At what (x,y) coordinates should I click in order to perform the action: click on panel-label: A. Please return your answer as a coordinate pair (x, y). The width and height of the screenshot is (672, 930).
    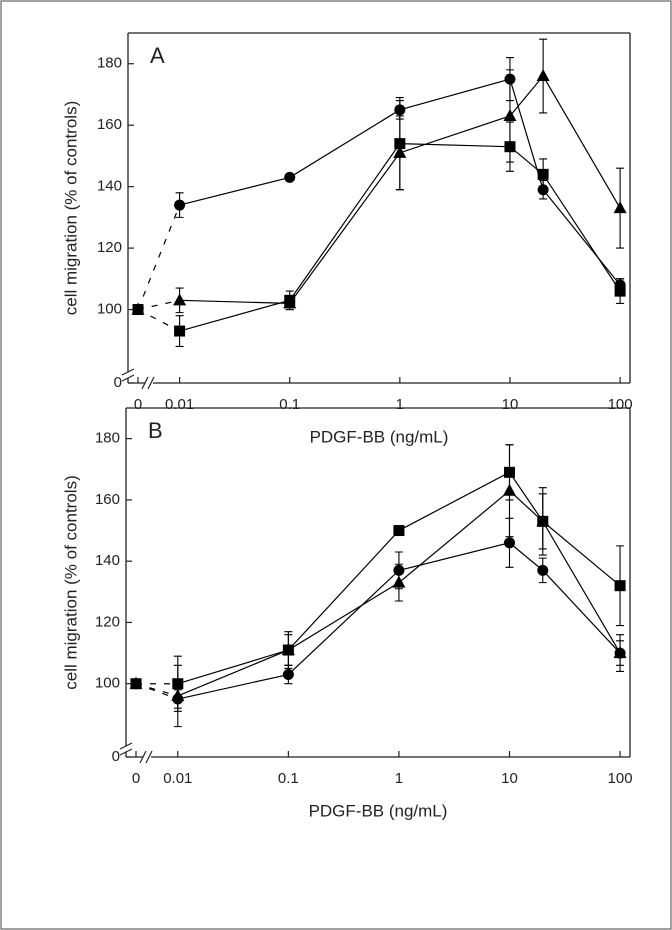
    Looking at the image, I should click on (157, 55).